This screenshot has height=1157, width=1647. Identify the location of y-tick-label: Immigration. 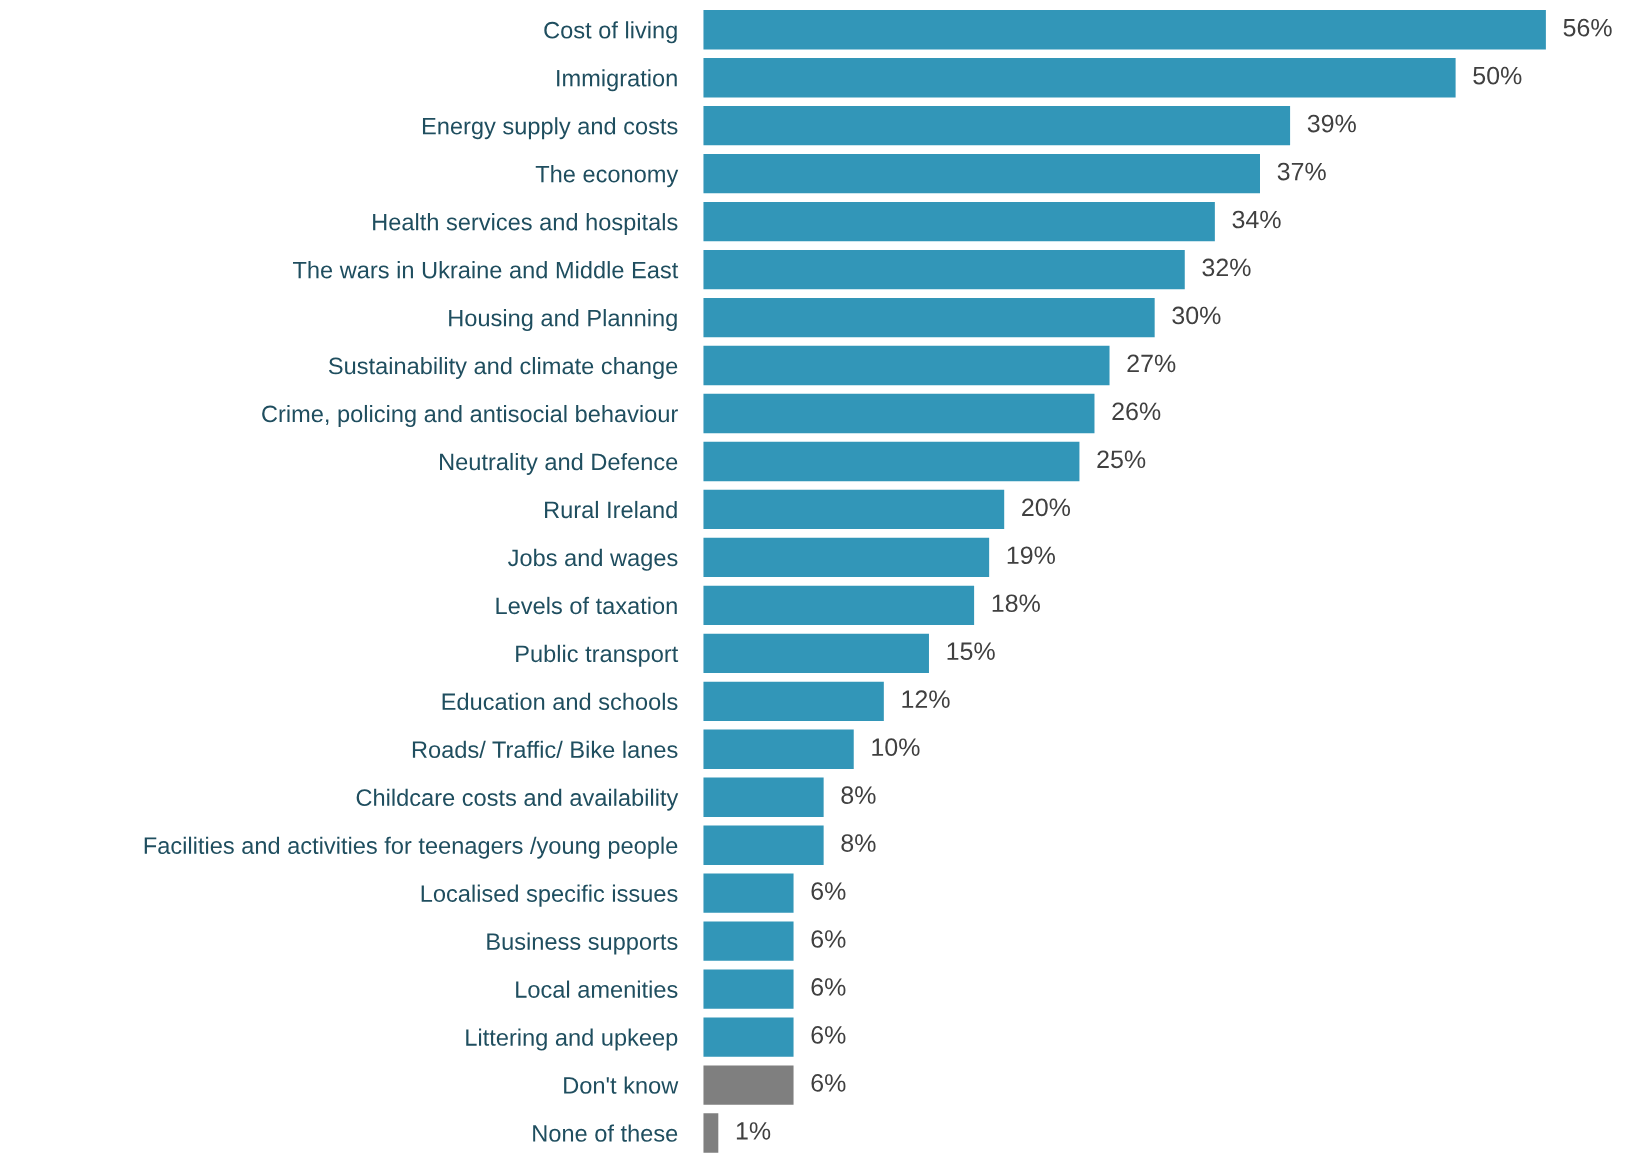
(617, 80).